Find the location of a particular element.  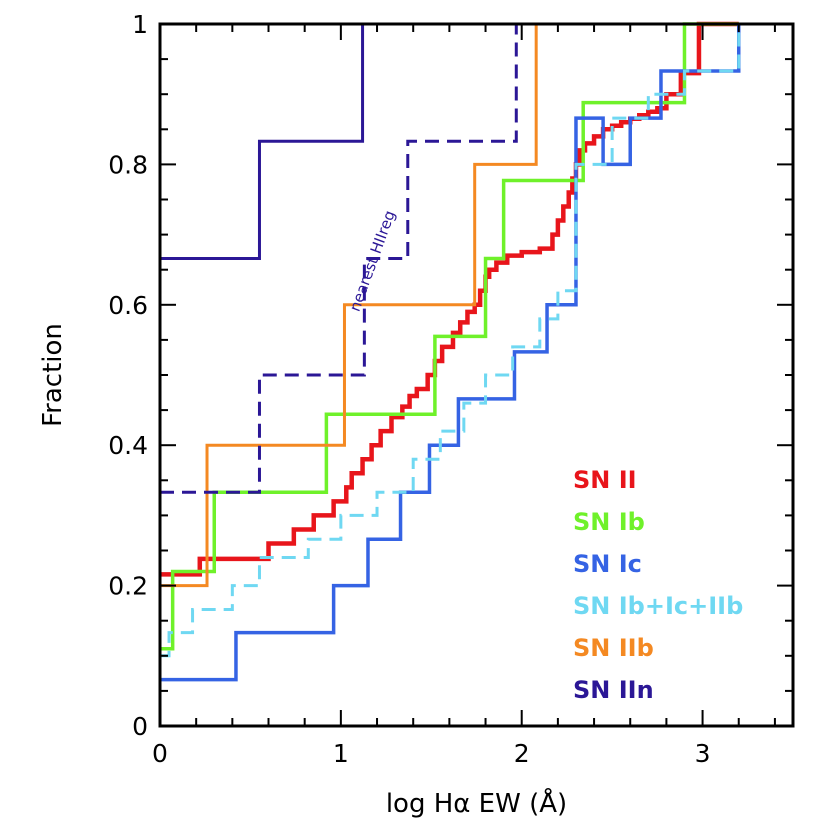

y-tick-label: 0 is located at coordinates (140, 726).